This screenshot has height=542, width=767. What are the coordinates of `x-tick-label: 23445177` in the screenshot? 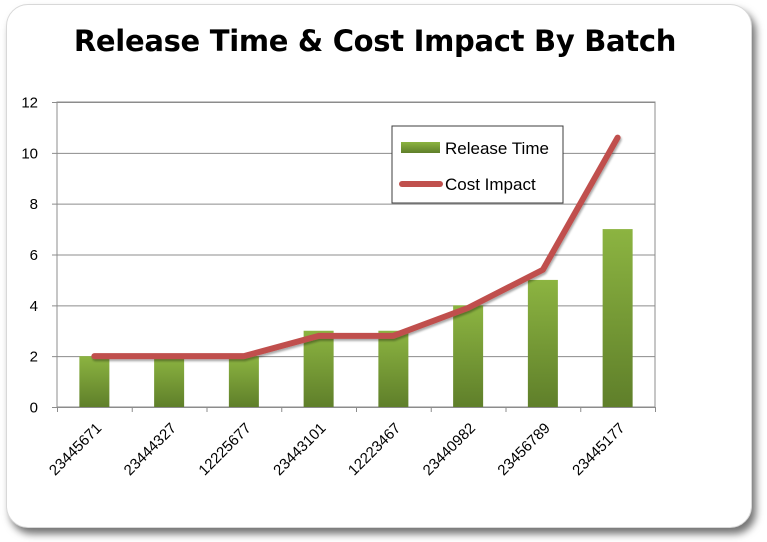 It's located at (598, 449).